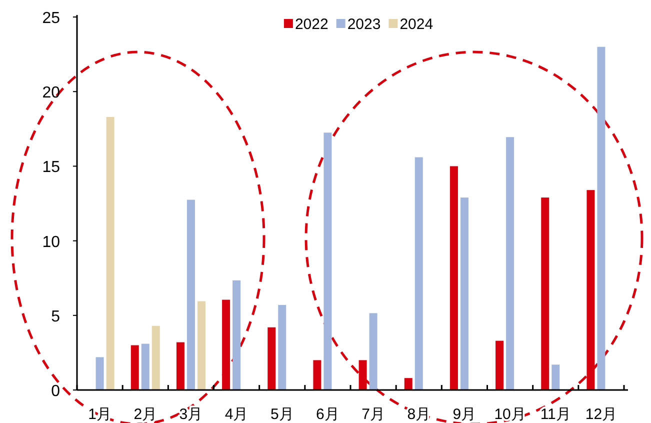  What do you see at coordinates (51, 167) in the screenshot?
I see `y-tick-label: 15` at bounding box center [51, 167].